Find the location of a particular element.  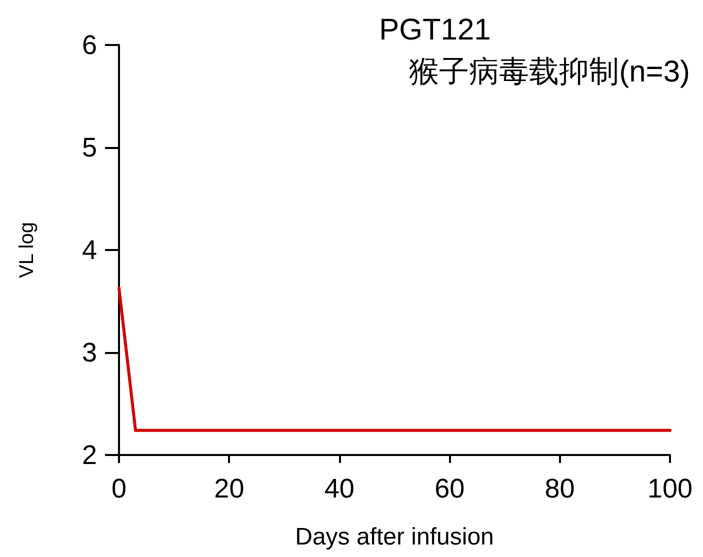

y-tick-label: 2 is located at coordinates (89, 455).